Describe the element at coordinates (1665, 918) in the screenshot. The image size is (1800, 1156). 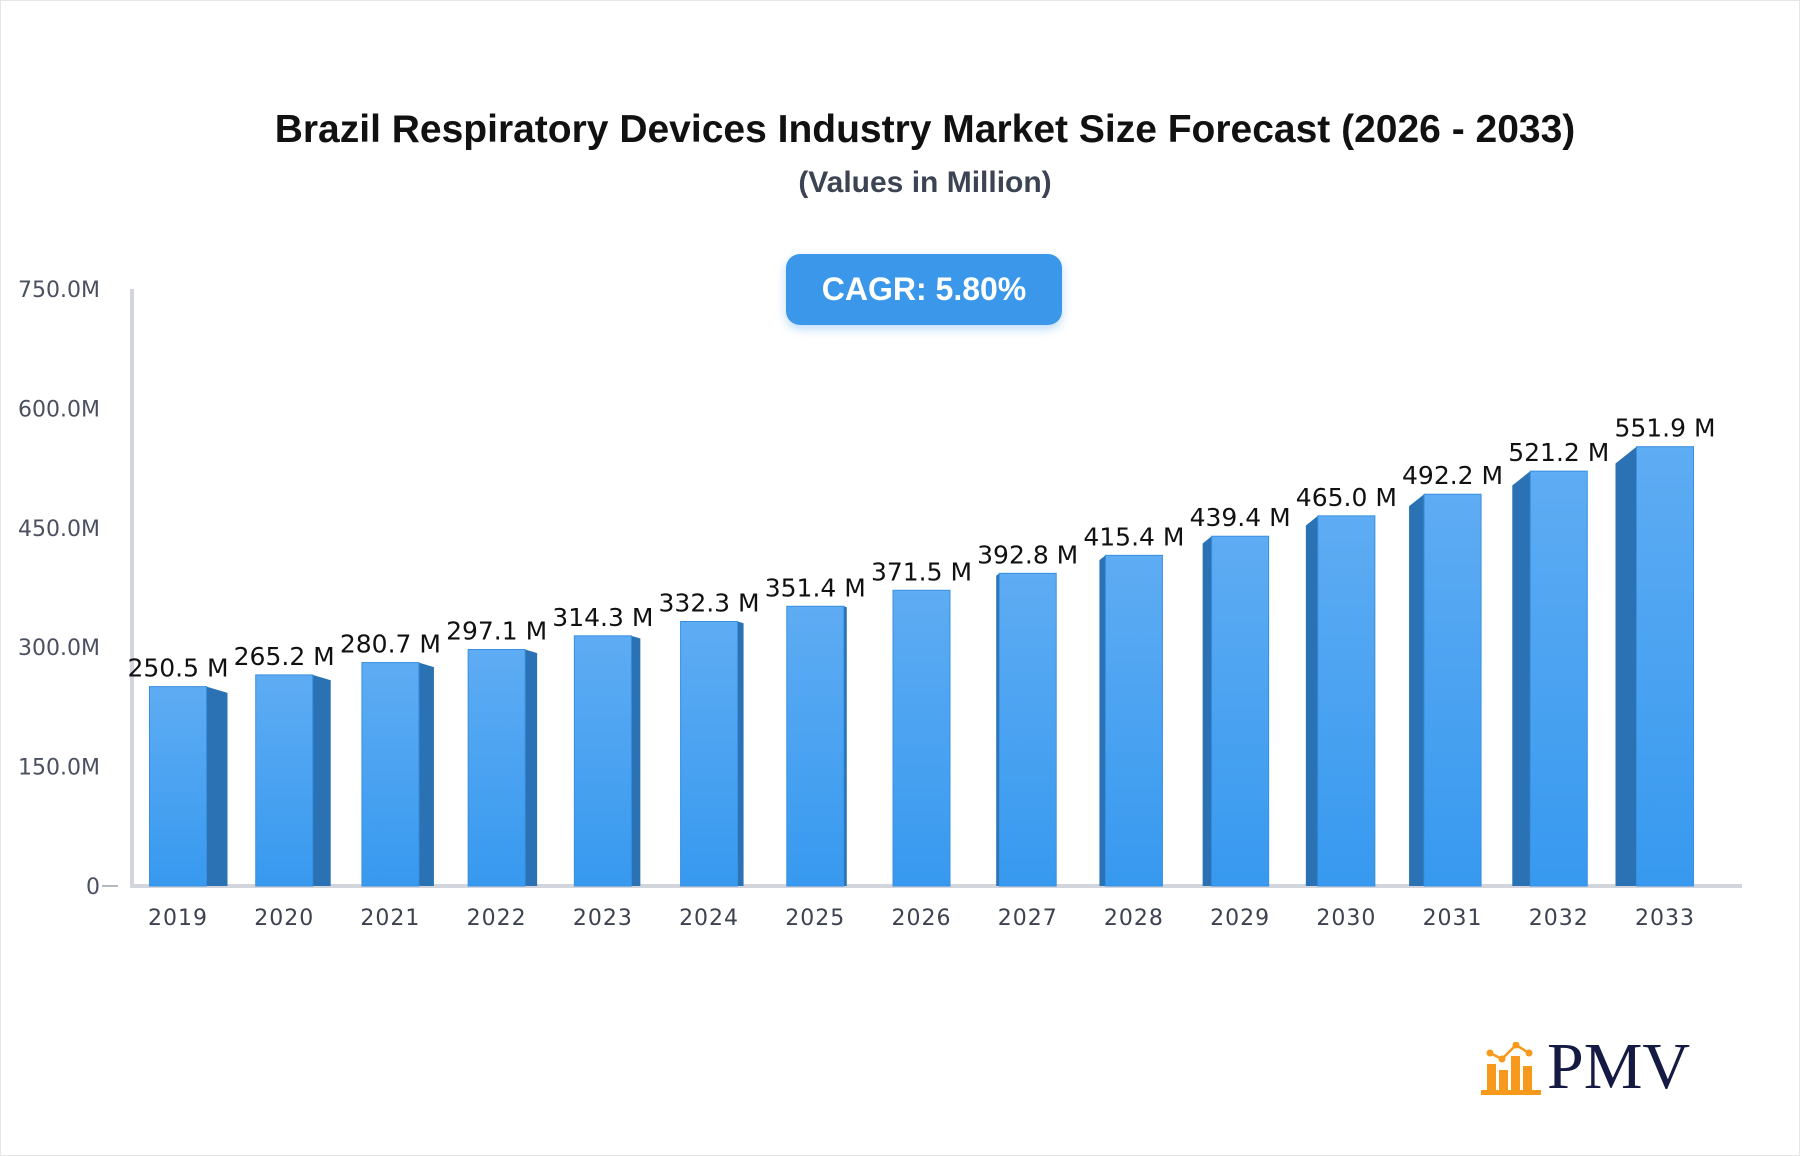
I see `x-tick-label: 2033` at that location.